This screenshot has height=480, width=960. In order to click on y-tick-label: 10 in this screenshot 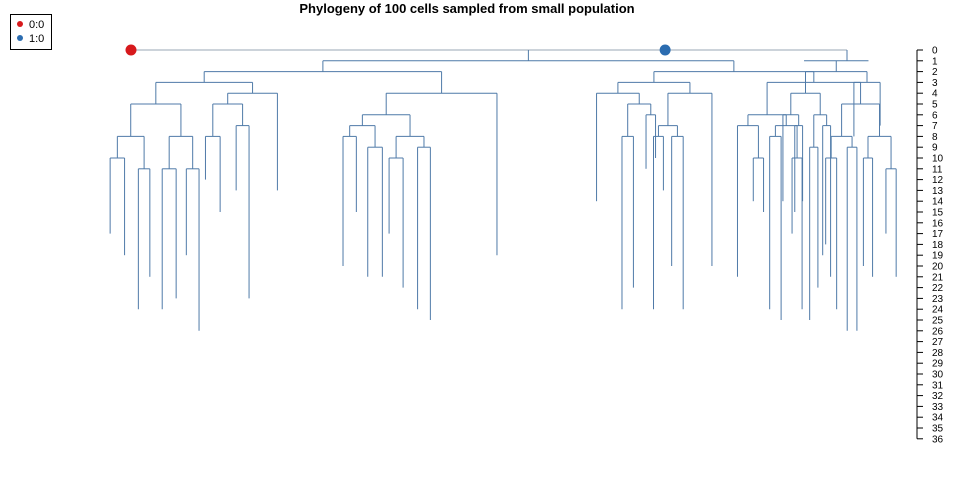, I will do `click(938, 159)`.